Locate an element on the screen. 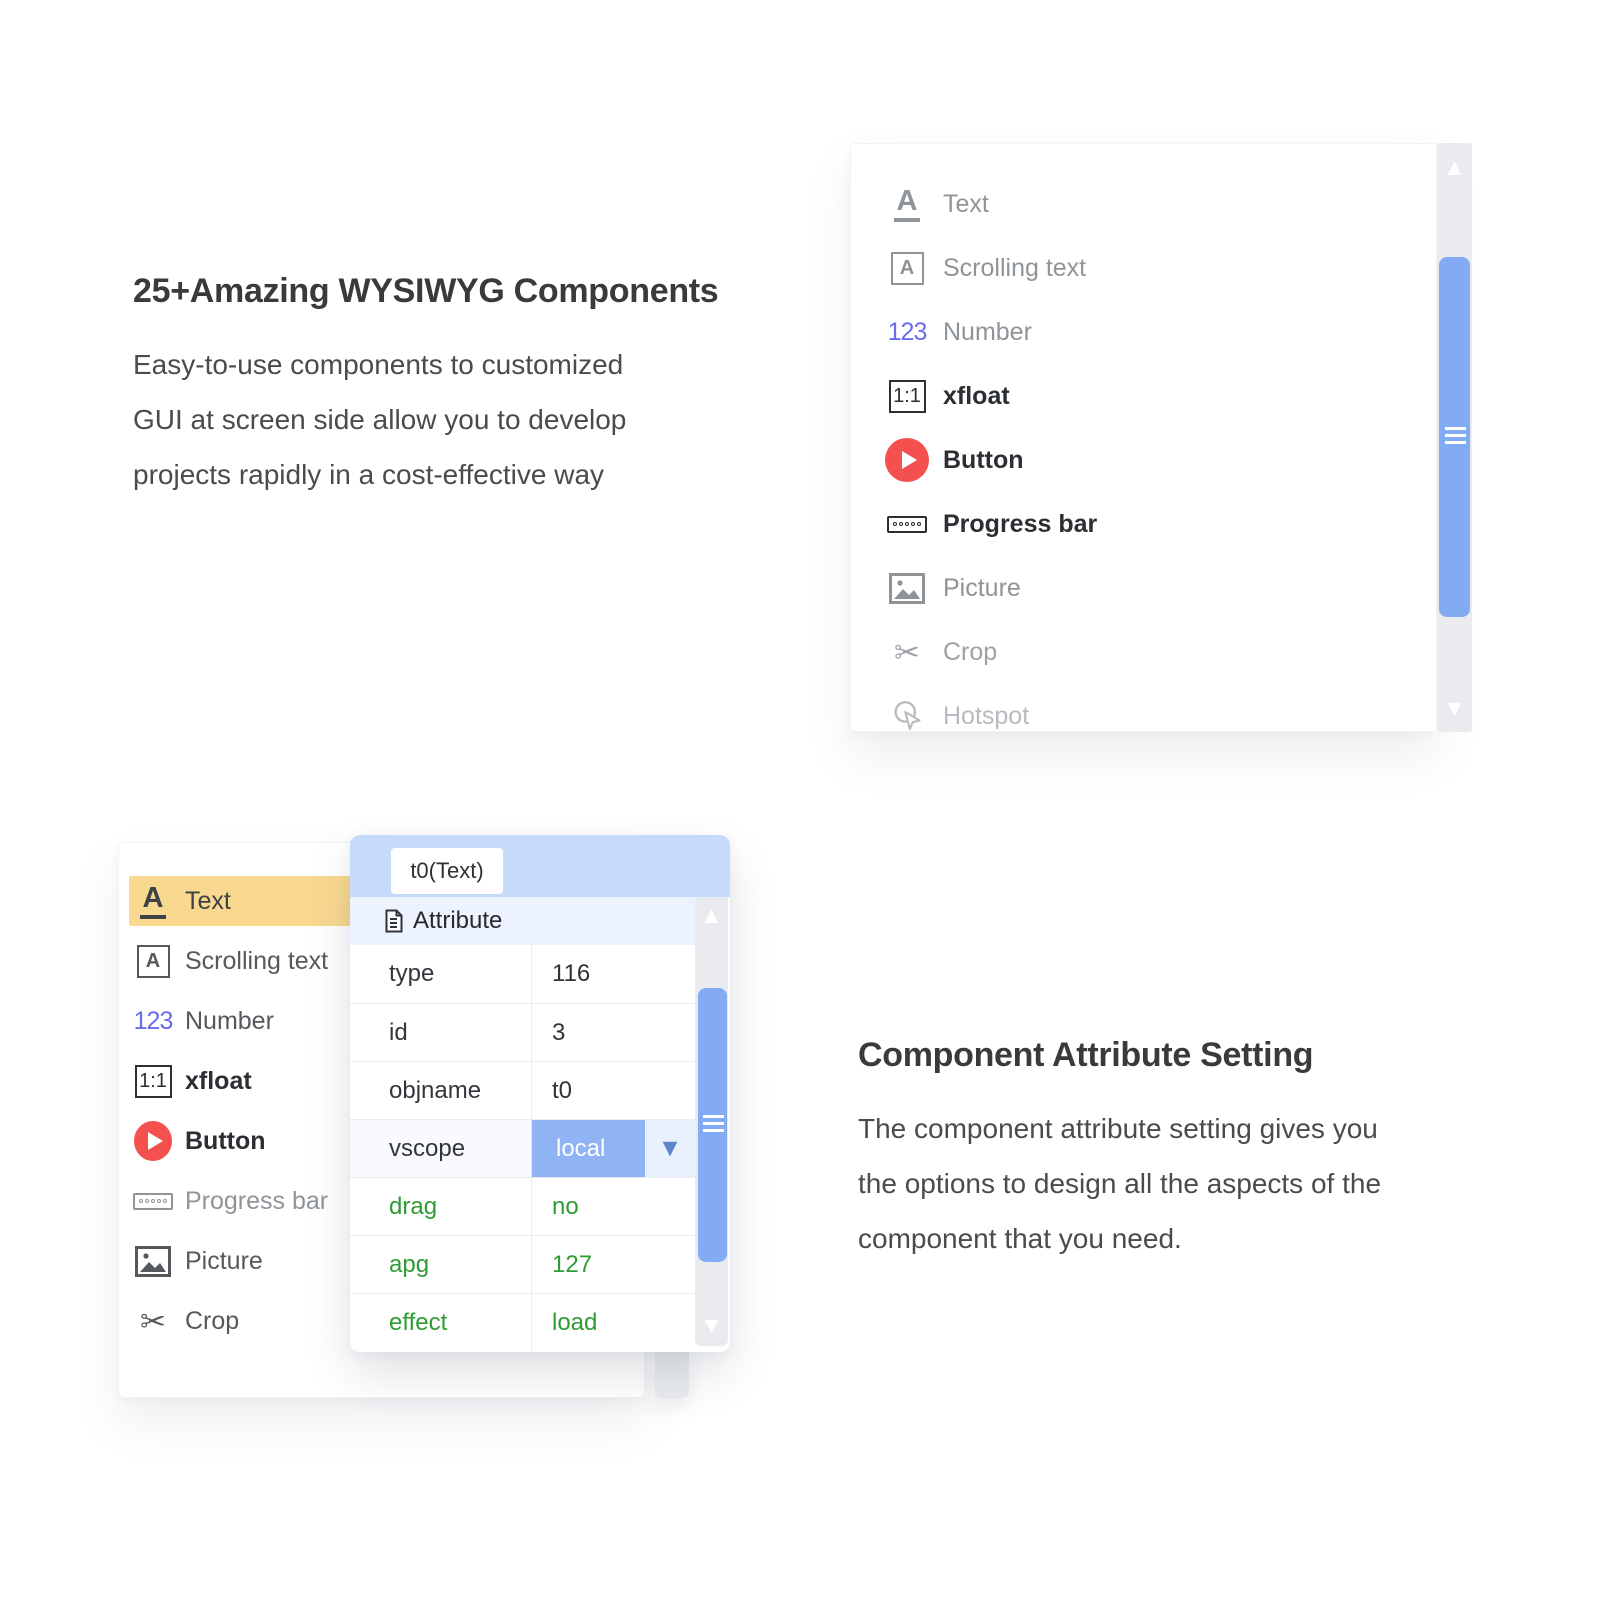  attribute-key: type is located at coordinates (412, 973).